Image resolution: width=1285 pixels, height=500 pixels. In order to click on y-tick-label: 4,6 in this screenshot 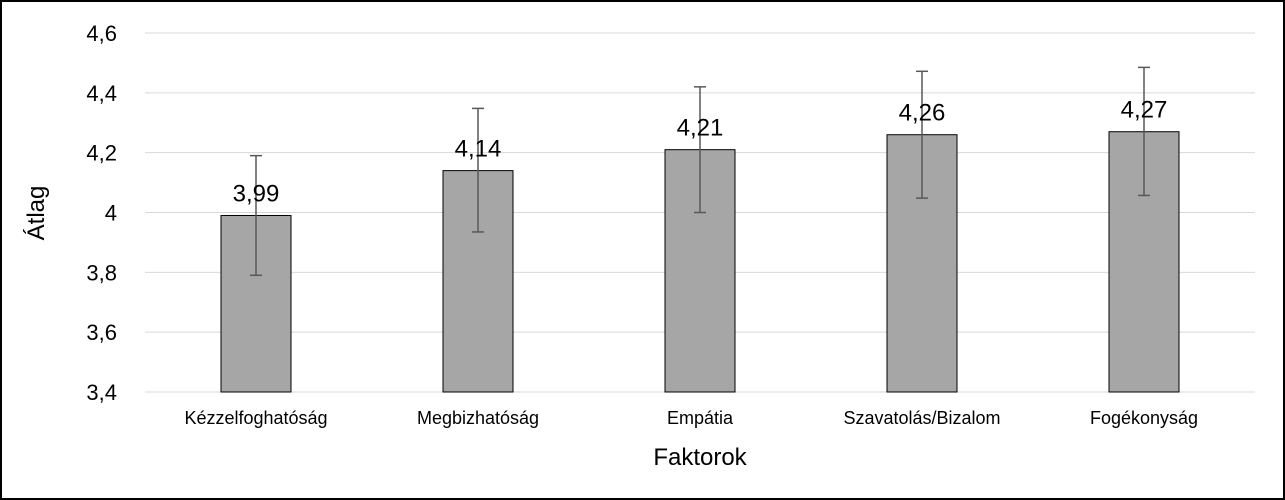, I will do `click(101, 33)`.